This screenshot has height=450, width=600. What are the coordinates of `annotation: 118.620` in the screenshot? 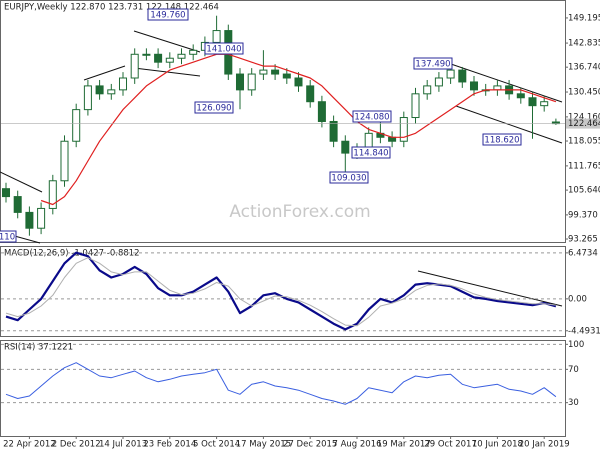 It's located at (502, 139).